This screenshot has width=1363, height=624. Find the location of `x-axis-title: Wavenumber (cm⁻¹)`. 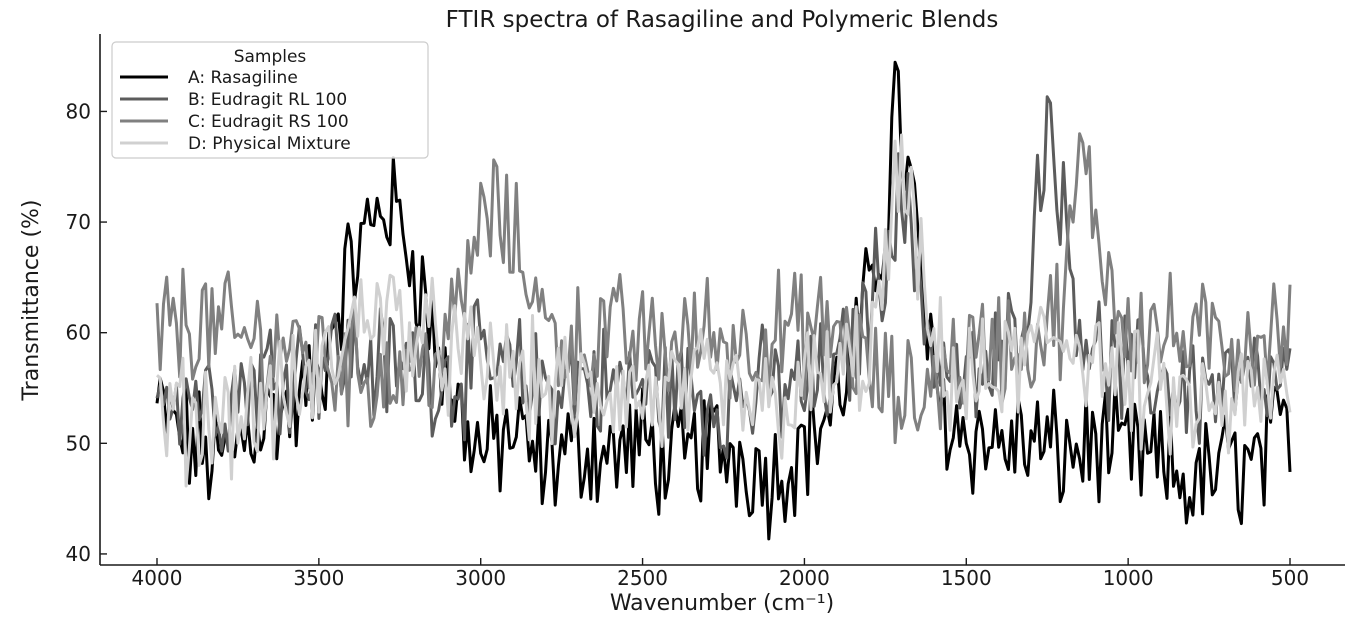

x-axis-title: Wavenumber (cm⁻¹) is located at coordinates (722, 603).